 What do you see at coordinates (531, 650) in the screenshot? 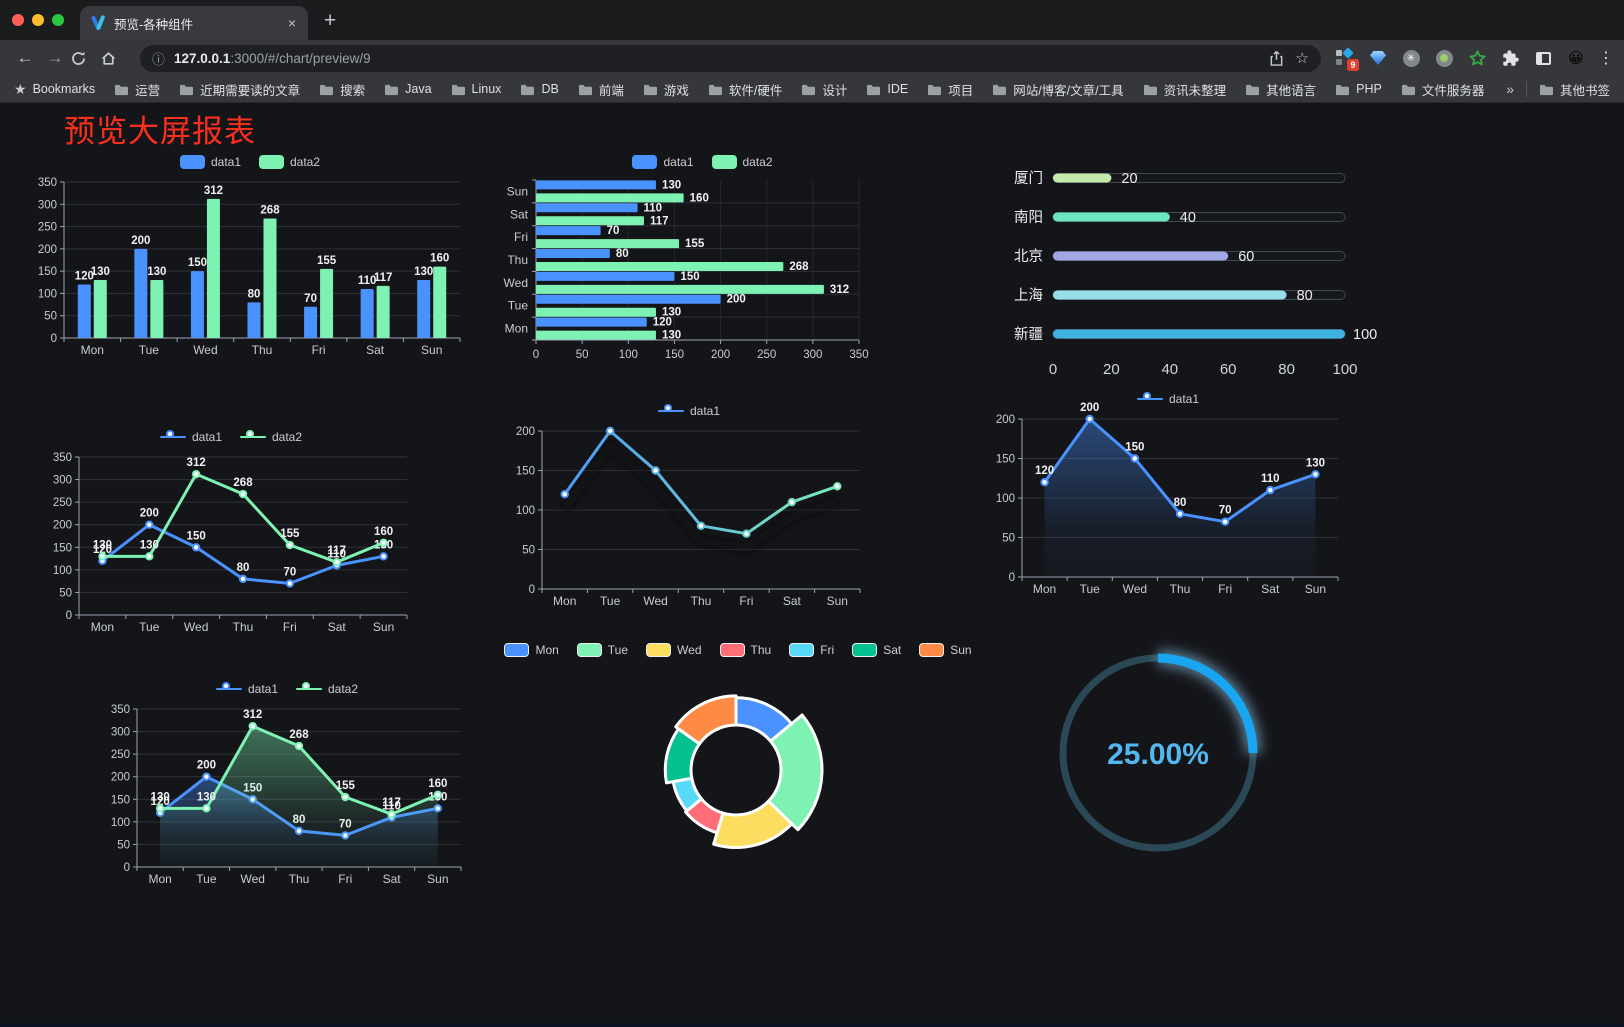
I see `legend-item: Mon` at bounding box center [531, 650].